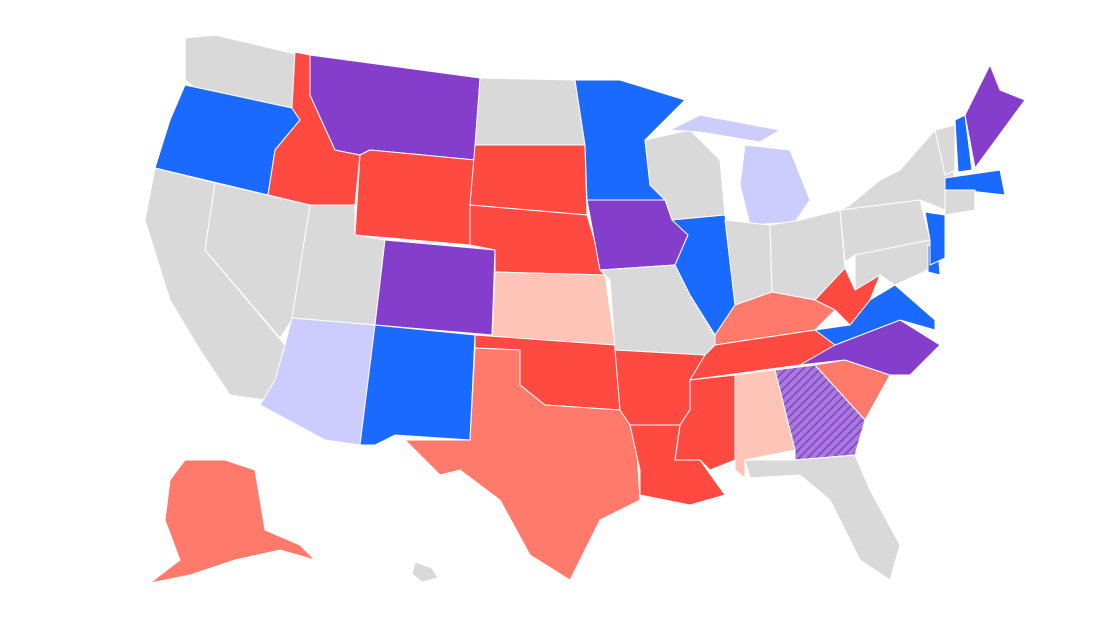 The width and height of the screenshot is (1100, 619). Describe the element at coordinates (725, 128) in the screenshot. I see `state-mi-up` at that location.